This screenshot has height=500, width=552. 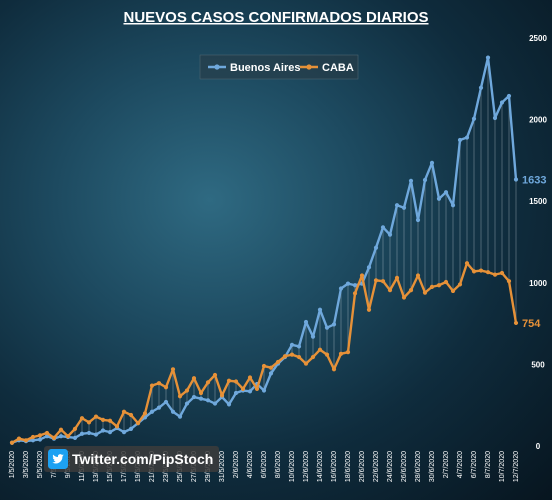 I want to click on x-tick-label: 2/6/2020, so click(x=236, y=464).